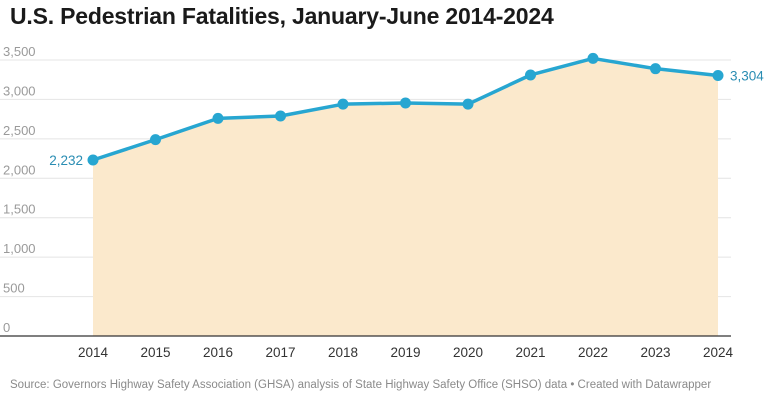 The image size is (772, 405). What do you see at coordinates (747, 75) in the screenshot?
I see `data-label: 3,304` at bounding box center [747, 75].